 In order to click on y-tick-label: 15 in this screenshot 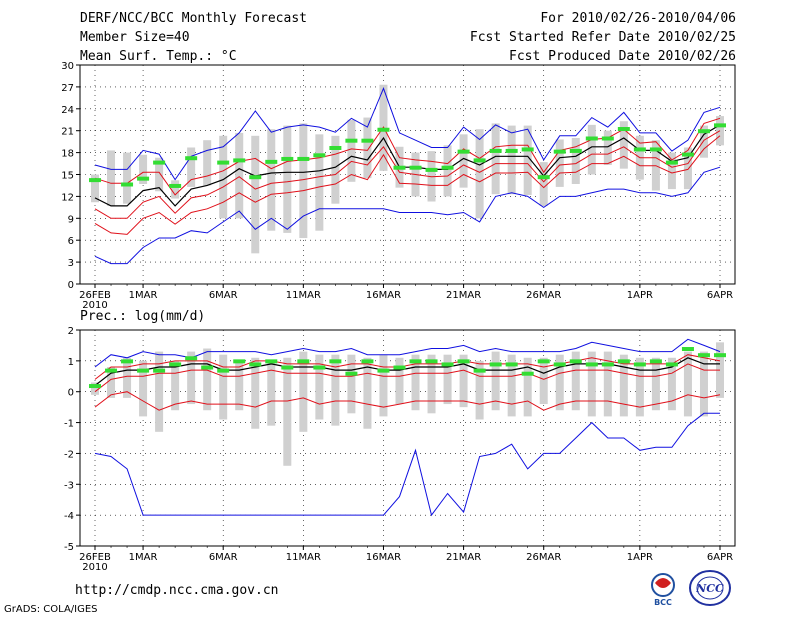, I will do `click(67, 176)`.